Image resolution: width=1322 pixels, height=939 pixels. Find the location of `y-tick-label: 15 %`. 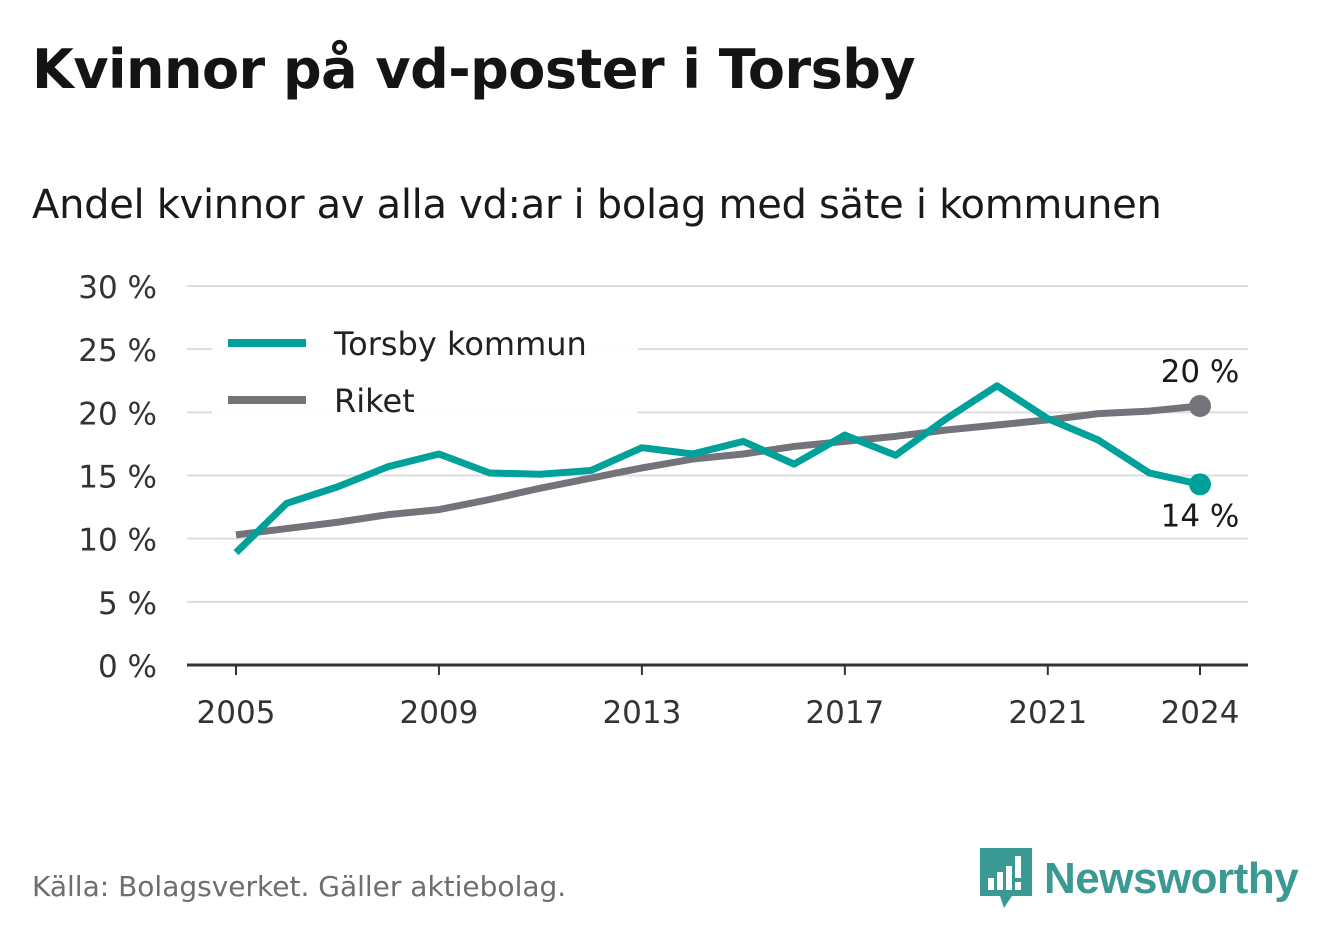

y-tick-label: 15 % is located at coordinates (117, 478).